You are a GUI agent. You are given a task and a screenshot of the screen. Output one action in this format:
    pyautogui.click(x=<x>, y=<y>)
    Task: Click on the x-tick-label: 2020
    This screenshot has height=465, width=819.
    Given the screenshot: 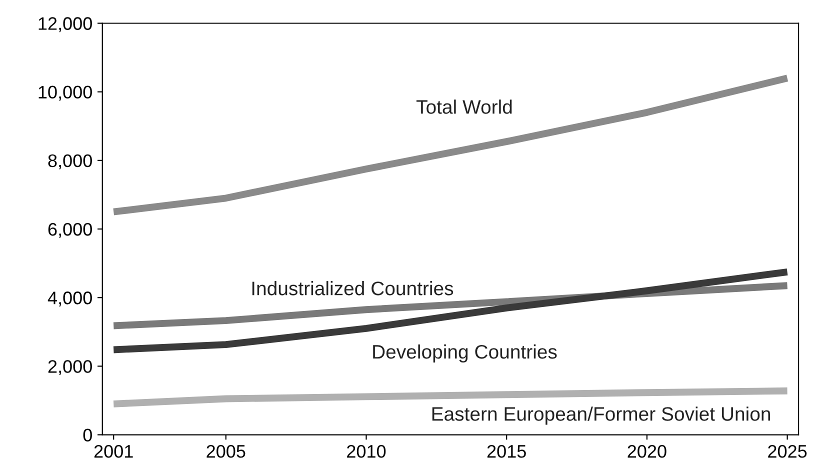 What is the action you would take?
    pyautogui.click(x=647, y=451)
    